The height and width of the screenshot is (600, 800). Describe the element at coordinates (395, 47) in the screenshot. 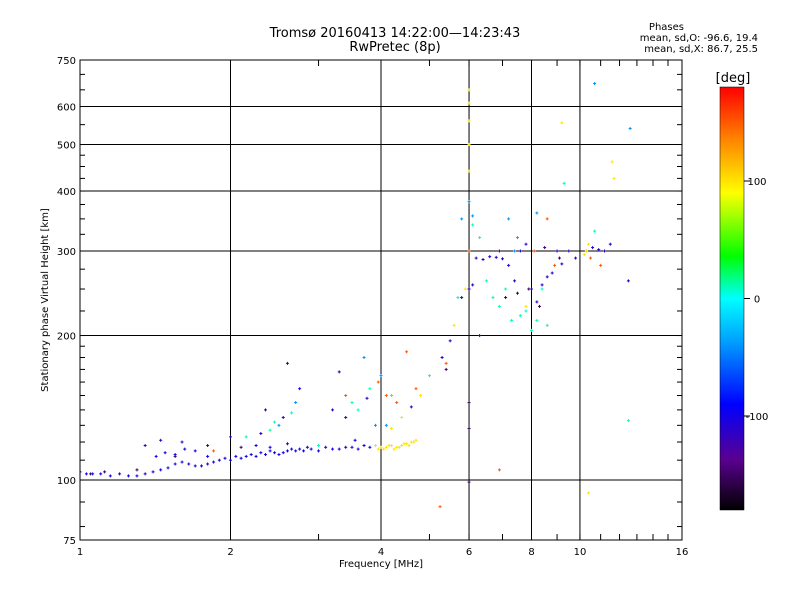

I see `chart-subtitle: RwPretec (8p)` at that location.